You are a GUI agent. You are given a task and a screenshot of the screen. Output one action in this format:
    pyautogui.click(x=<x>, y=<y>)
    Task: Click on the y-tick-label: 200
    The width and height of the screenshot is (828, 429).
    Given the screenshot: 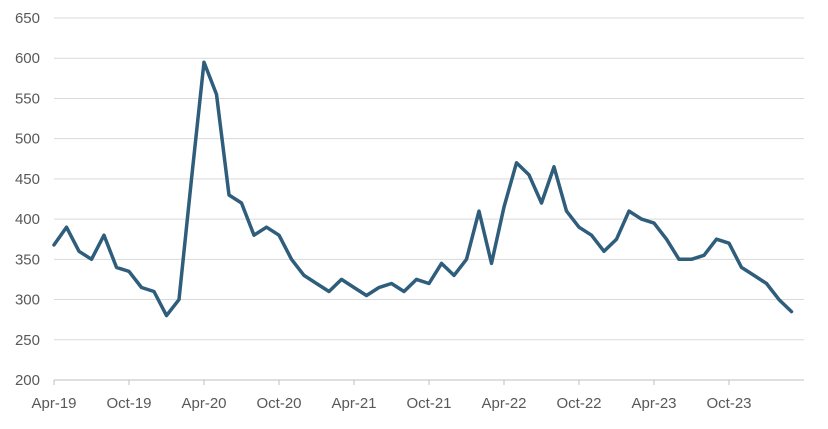 What is the action you would take?
    pyautogui.click(x=27, y=380)
    